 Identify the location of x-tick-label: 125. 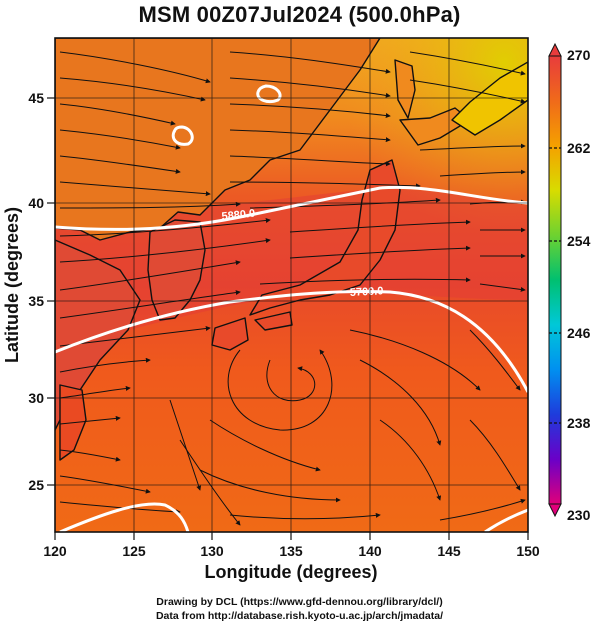
(134, 551).